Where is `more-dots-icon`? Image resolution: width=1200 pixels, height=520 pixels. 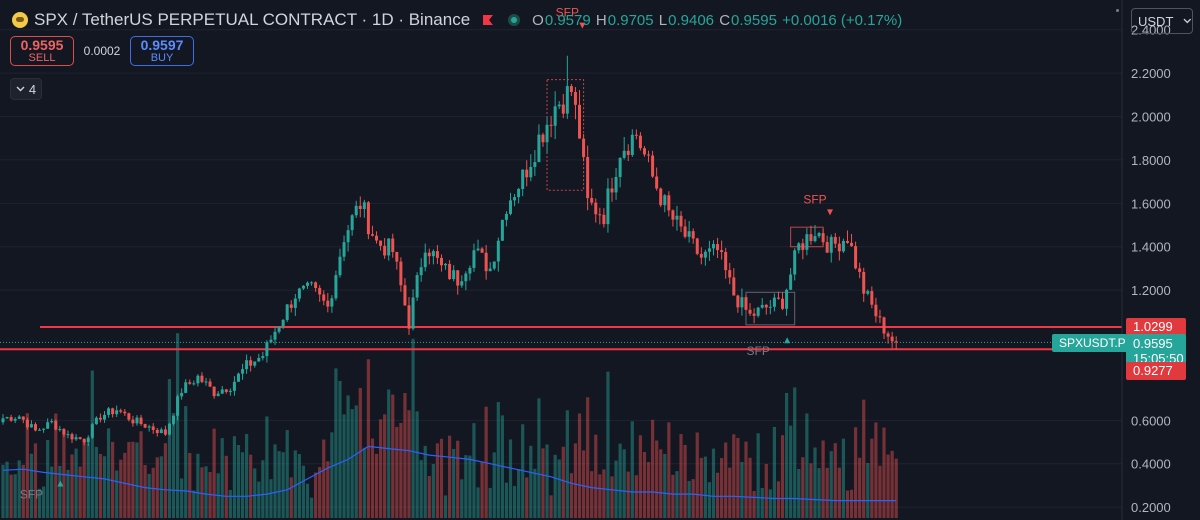
more-dots-icon is located at coordinates (1117, 10).